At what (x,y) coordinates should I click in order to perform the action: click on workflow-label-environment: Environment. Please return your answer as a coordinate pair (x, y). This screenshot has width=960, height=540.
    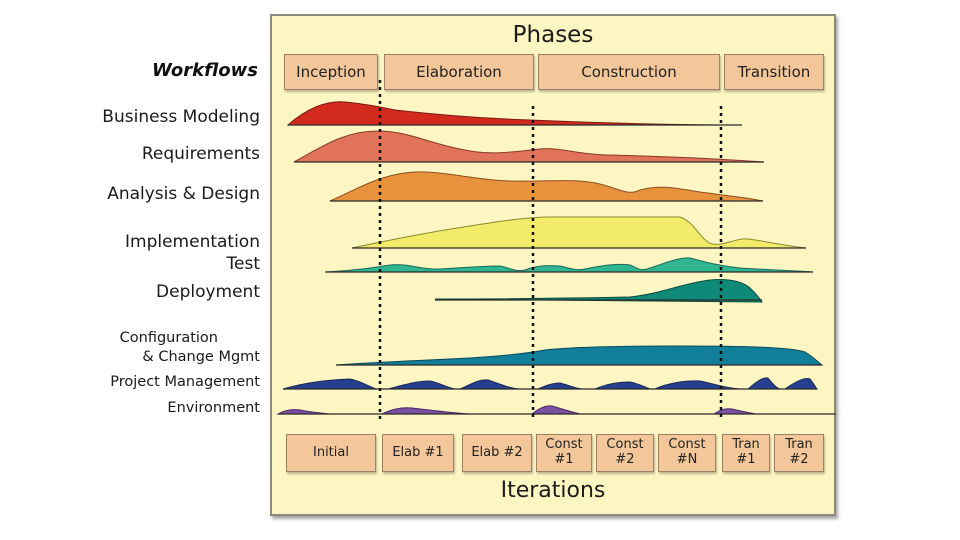
    Looking at the image, I should click on (213, 408).